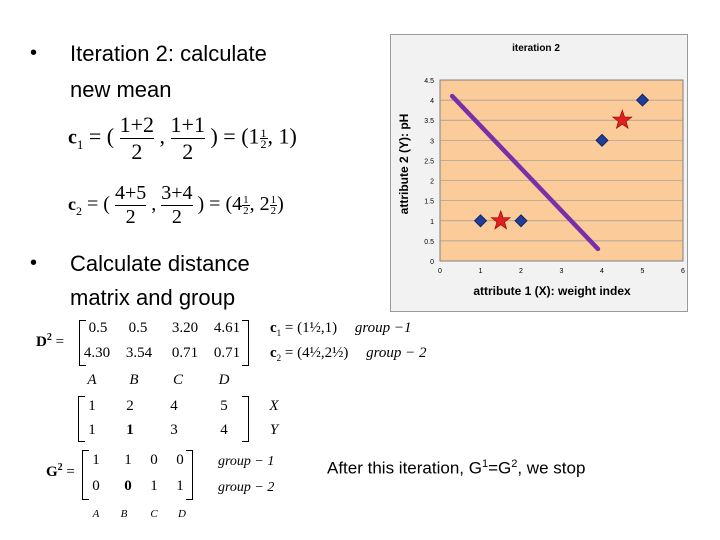 The width and height of the screenshot is (720, 540). What do you see at coordinates (246, 487) in the screenshot?
I see `g2-row-label-2: group − 2` at bounding box center [246, 487].